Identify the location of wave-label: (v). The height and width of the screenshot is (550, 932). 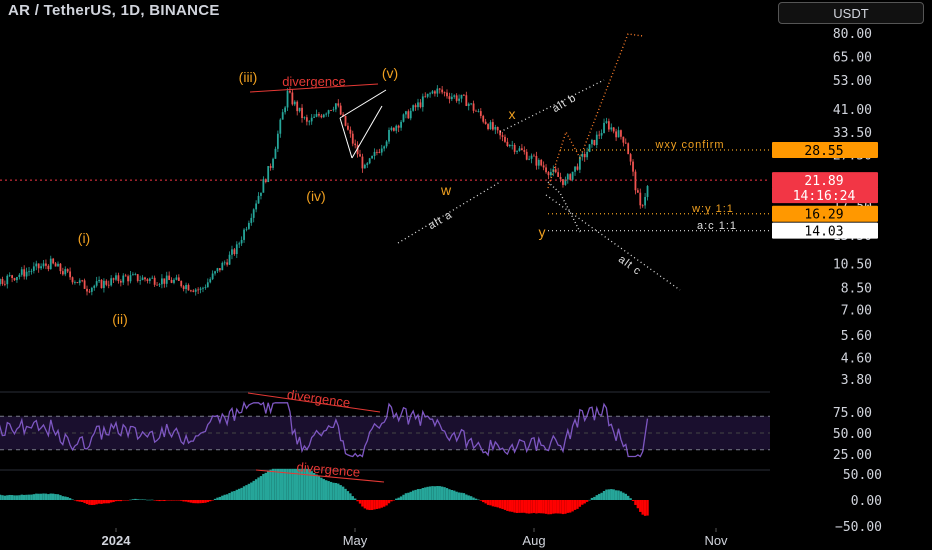
(390, 73).